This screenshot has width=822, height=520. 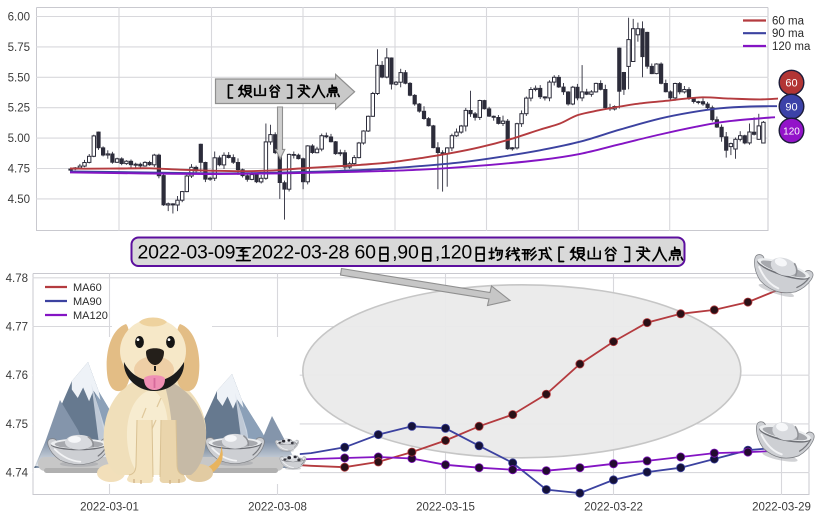 What do you see at coordinates (791, 107) in the screenshot?
I see `svg-text: 90` at bounding box center [791, 107].